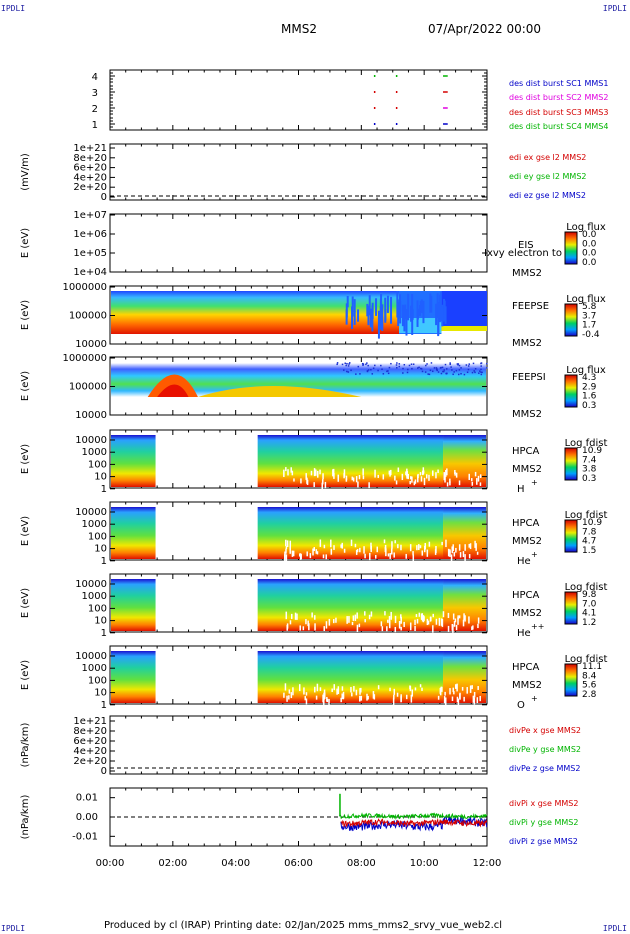  I want to click on feepsi-hot-core, so click(173, 390).